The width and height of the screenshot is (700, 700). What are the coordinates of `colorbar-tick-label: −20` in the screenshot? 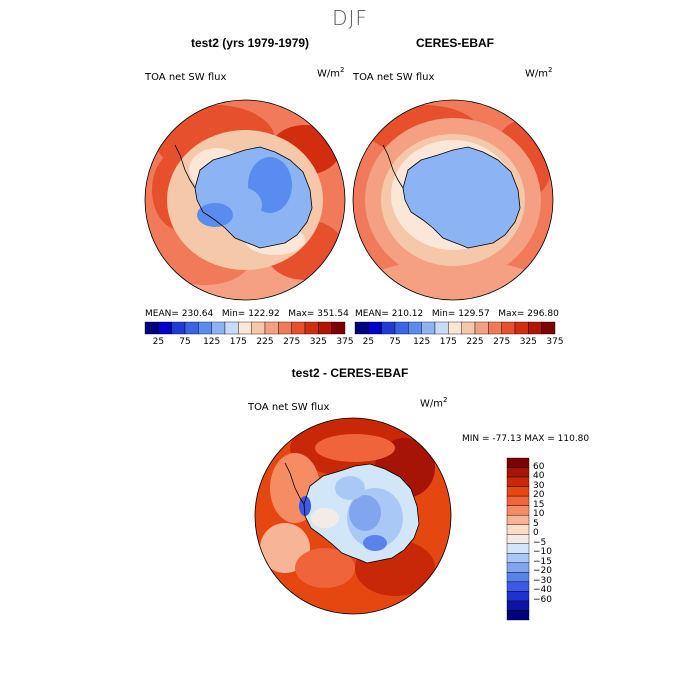 It's located at (542, 571).